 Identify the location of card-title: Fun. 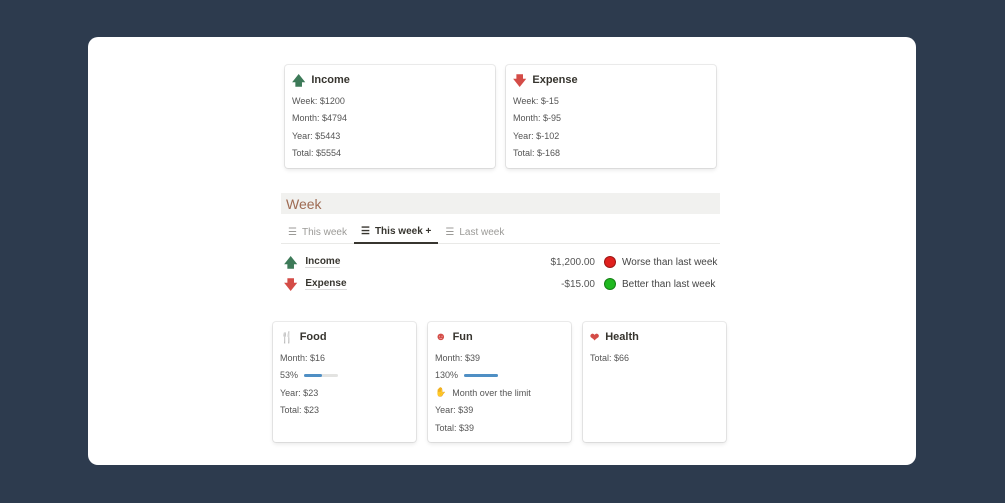
(462, 337).